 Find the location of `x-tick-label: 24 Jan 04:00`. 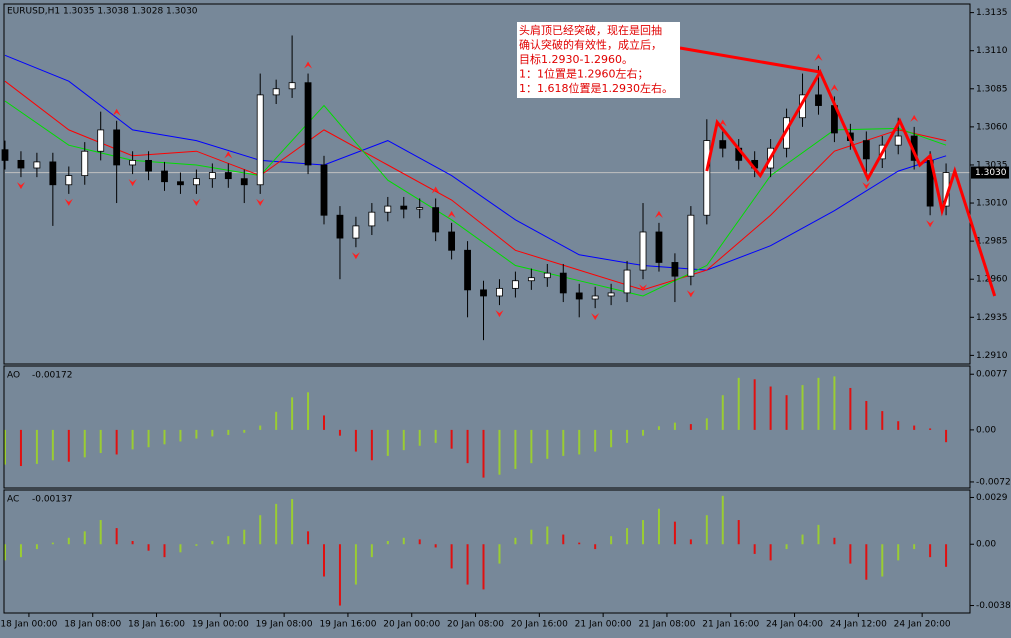

x-tick-label: 24 Jan 04:00 is located at coordinates (794, 625).